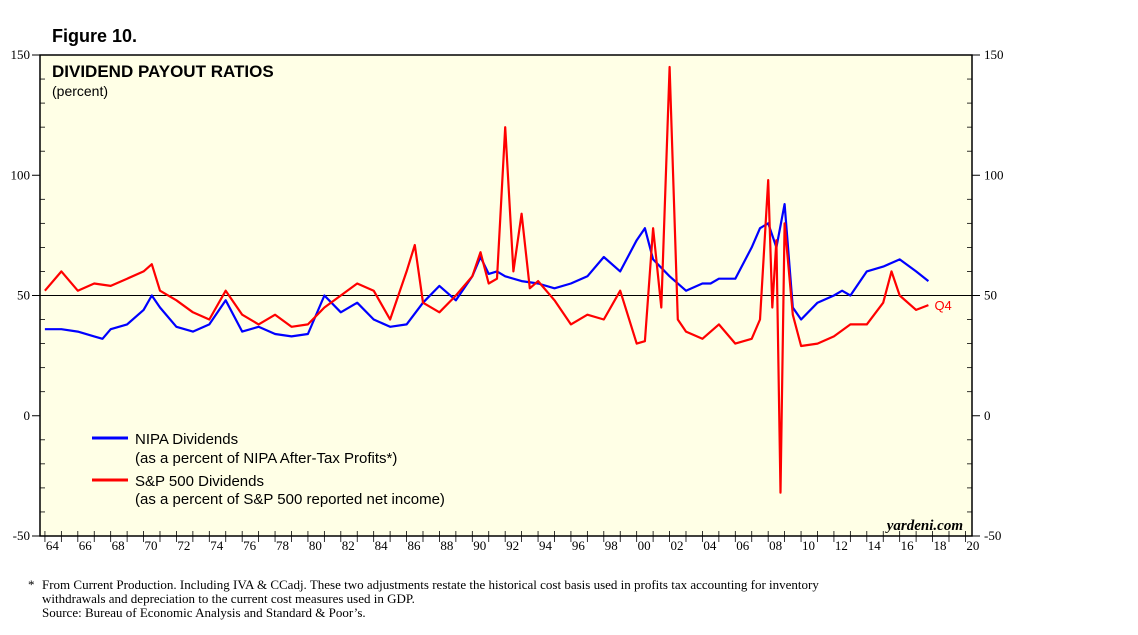 This screenshot has height=635, width=1138. What do you see at coordinates (415, 545) in the screenshot?
I see `x-tick-label: 86` at bounding box center [415, 545].